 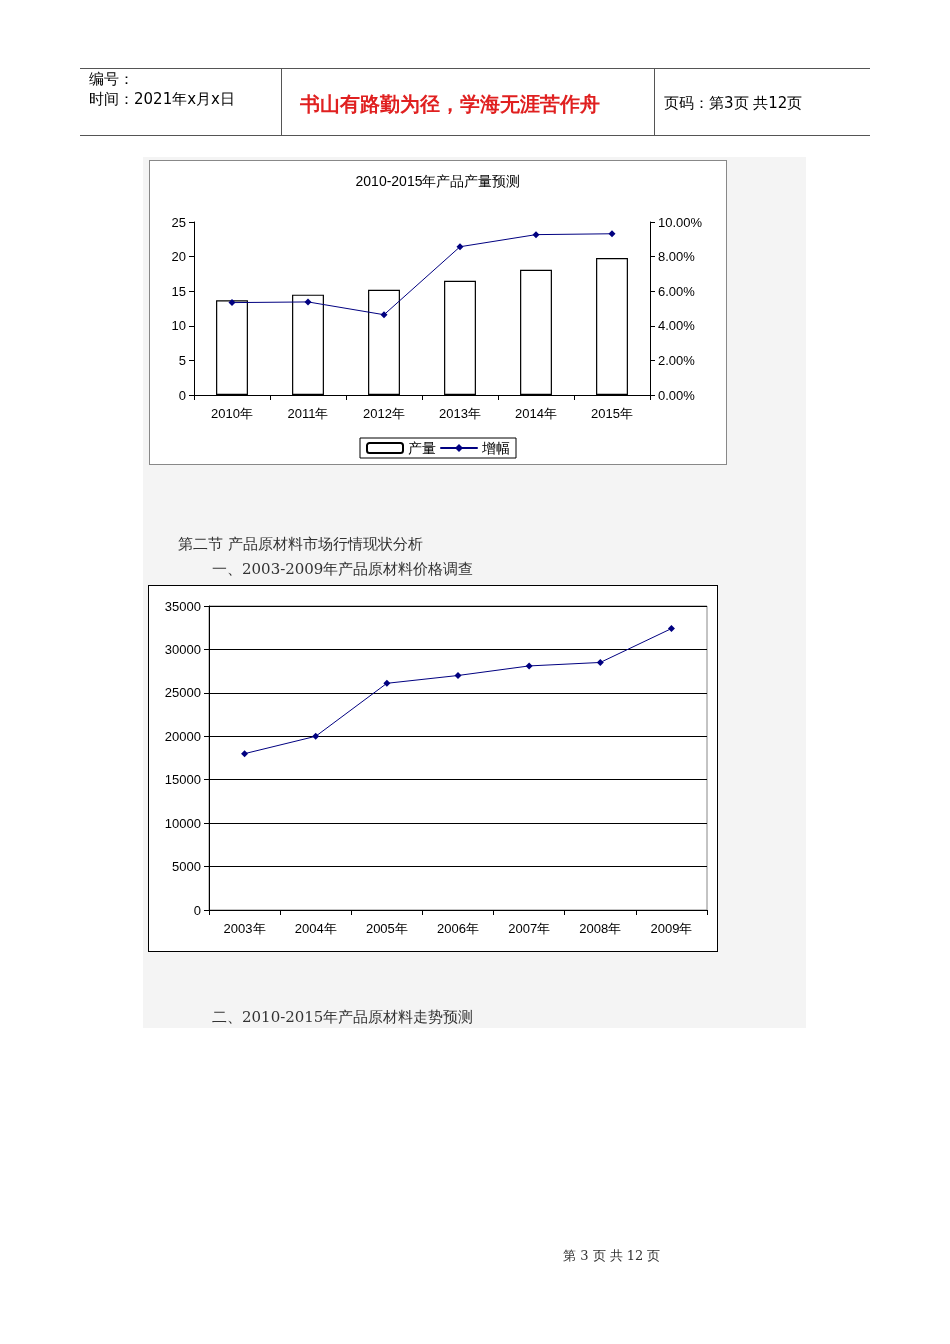 What do you see at coordinates (244, 928) in the screenshot?
I see `x-tick-label: 2003年` at bounding box center [244, 928].